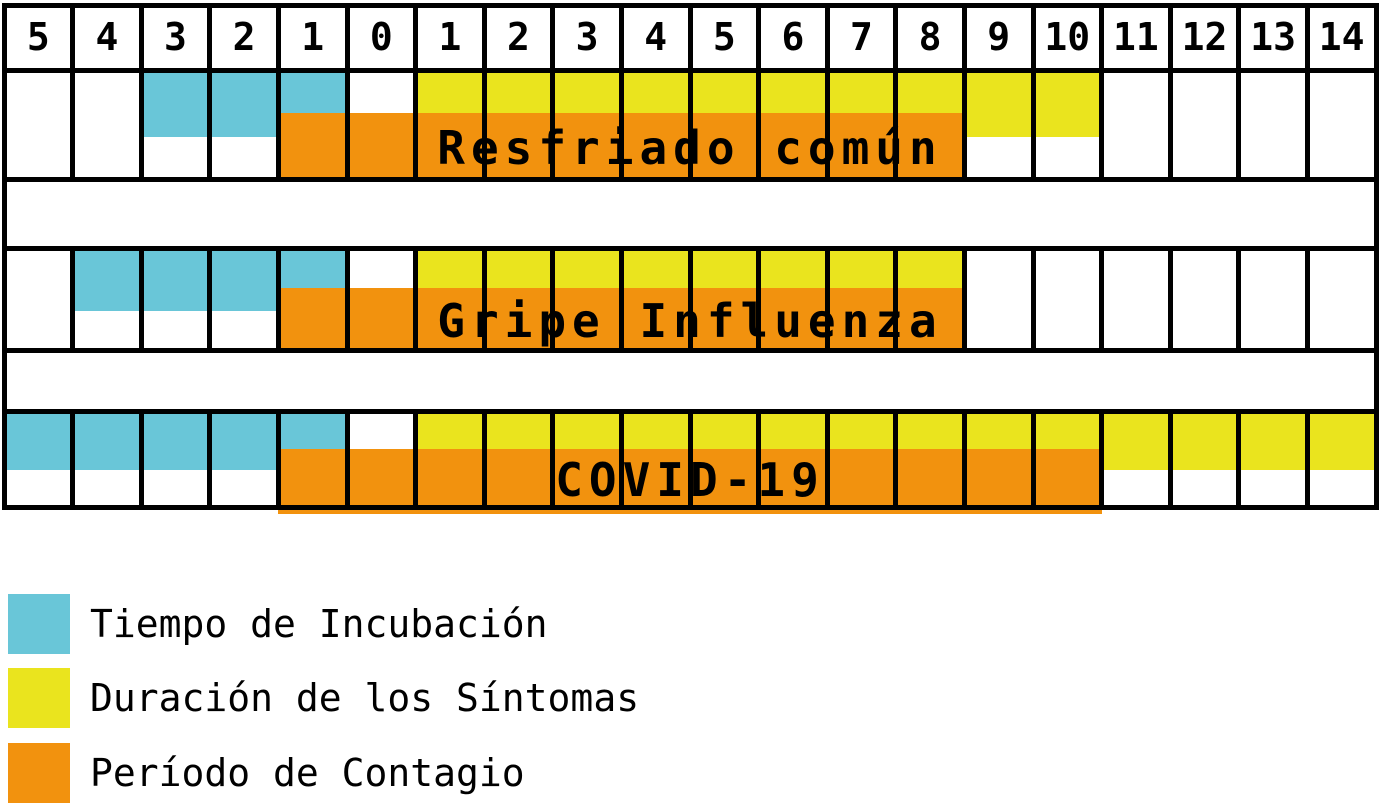 The image size is (1380, 807). I want to click on legend-label-incubation: Tiempo de Incubación, so click(319, 624).